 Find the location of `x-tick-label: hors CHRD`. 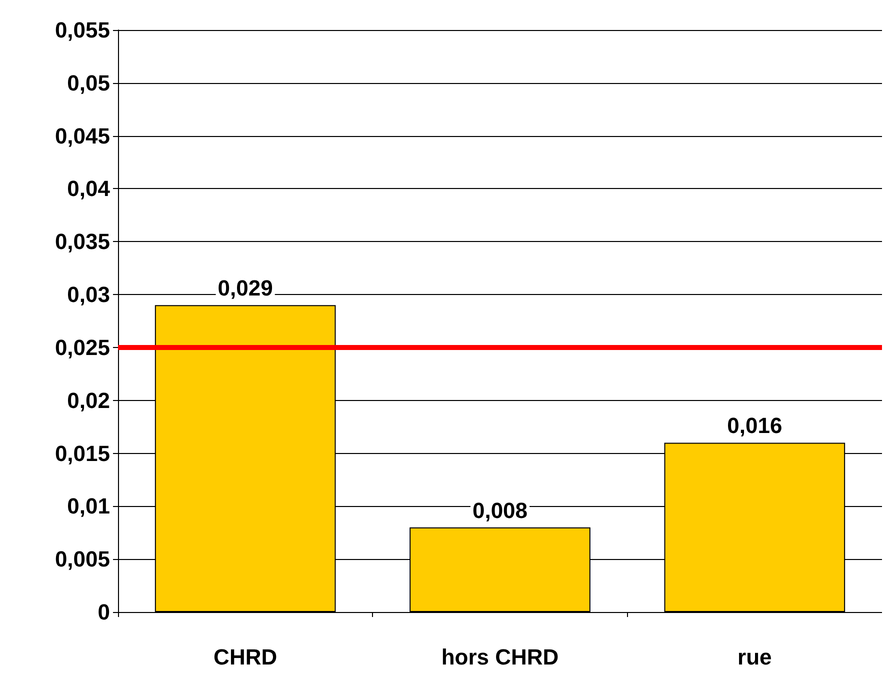

x-tick-label: hors CHRD is located at coordinates (500, 657).